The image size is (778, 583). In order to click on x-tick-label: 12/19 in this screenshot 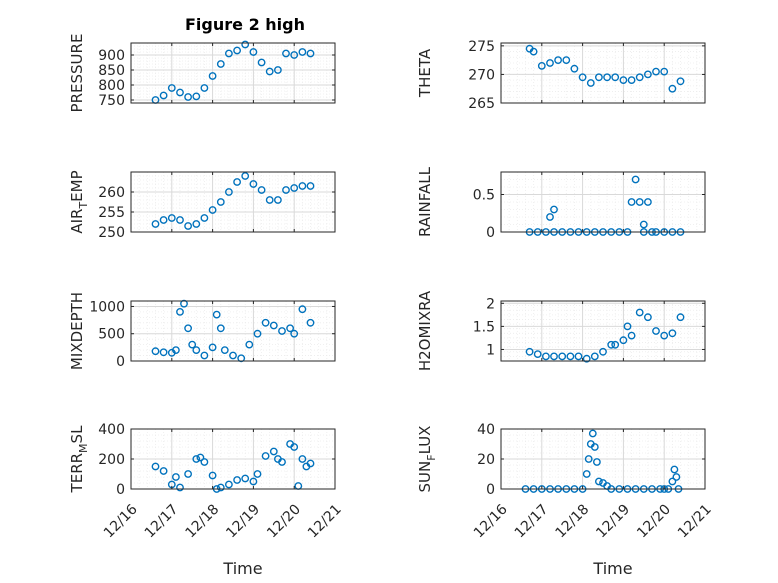, I will do `click(613, 521)`.